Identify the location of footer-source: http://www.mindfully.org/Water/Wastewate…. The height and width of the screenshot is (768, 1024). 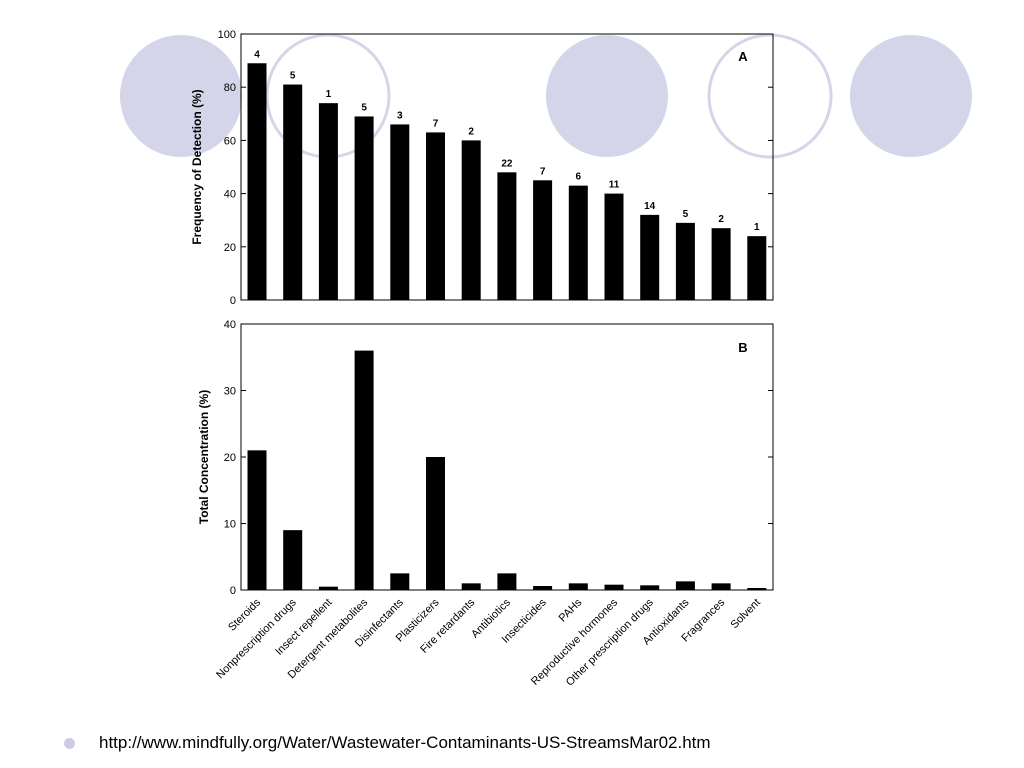
(387, 743).